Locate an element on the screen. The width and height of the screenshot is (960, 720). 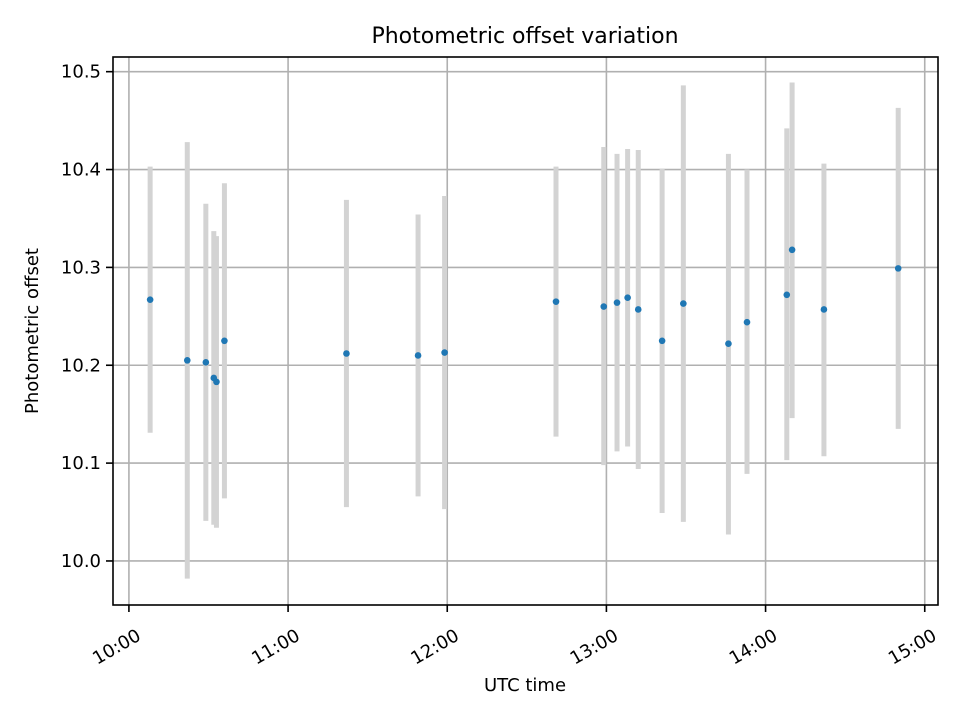
x-axis-label: UTC time is located at coordinates (525, 685).